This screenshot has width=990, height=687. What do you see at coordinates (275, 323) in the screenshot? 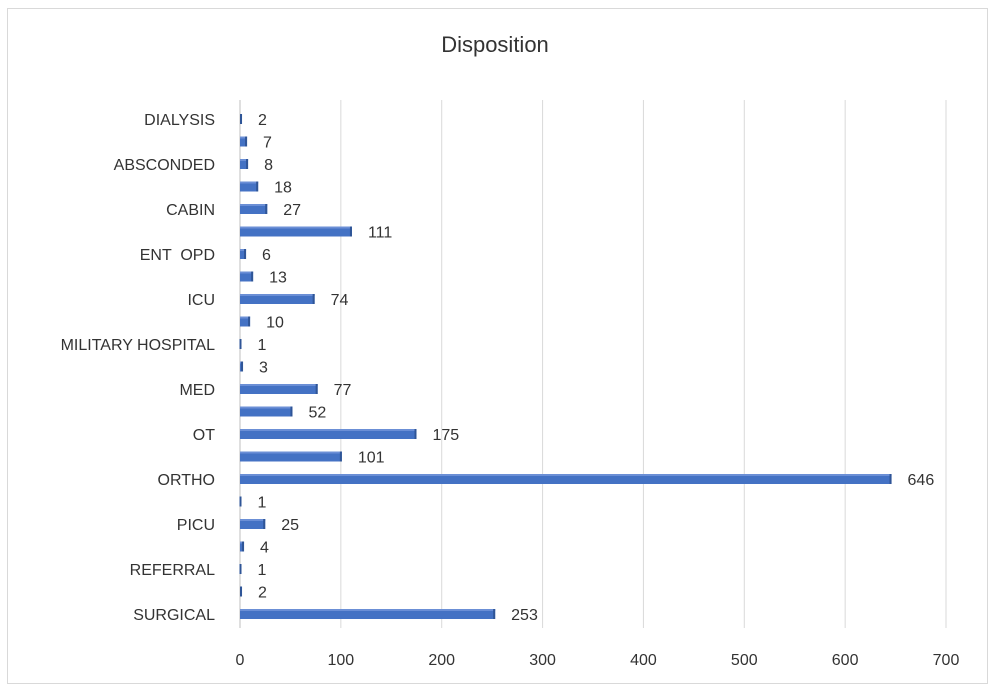
I see `data-label: 10` at bounding box center [275, 323].